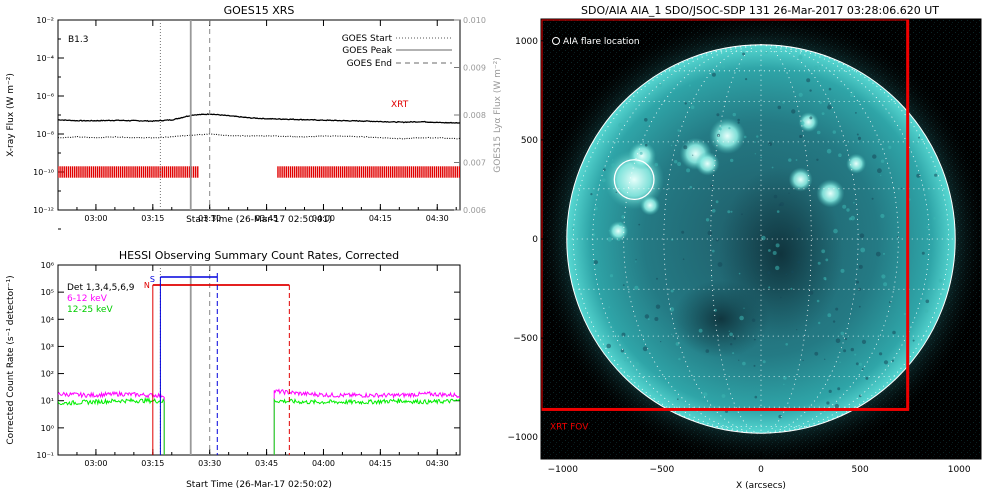  What do you see at coordinates (437, 218) in the screenshot?
I see `goes-x-tick-label: 04:30` at bounding box center [437, 218].